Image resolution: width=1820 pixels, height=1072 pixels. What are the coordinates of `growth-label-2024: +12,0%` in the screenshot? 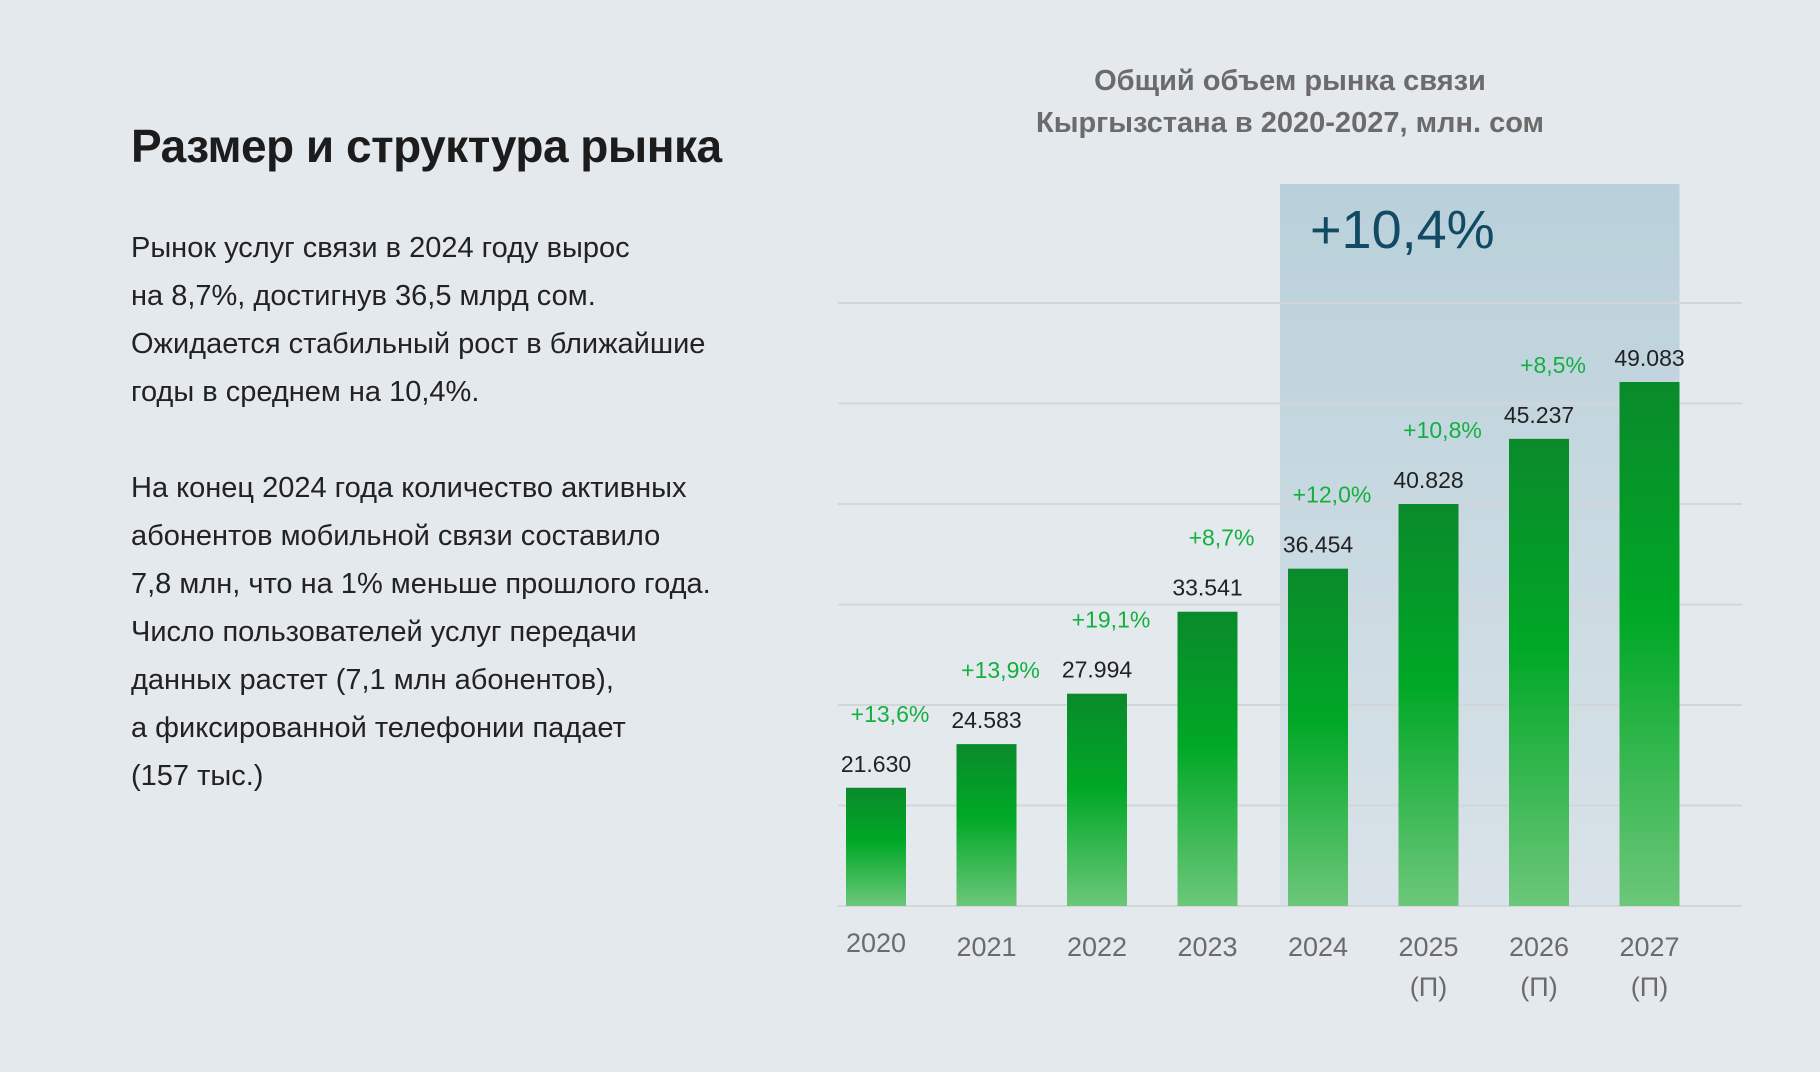 It's located at (1332, 495).